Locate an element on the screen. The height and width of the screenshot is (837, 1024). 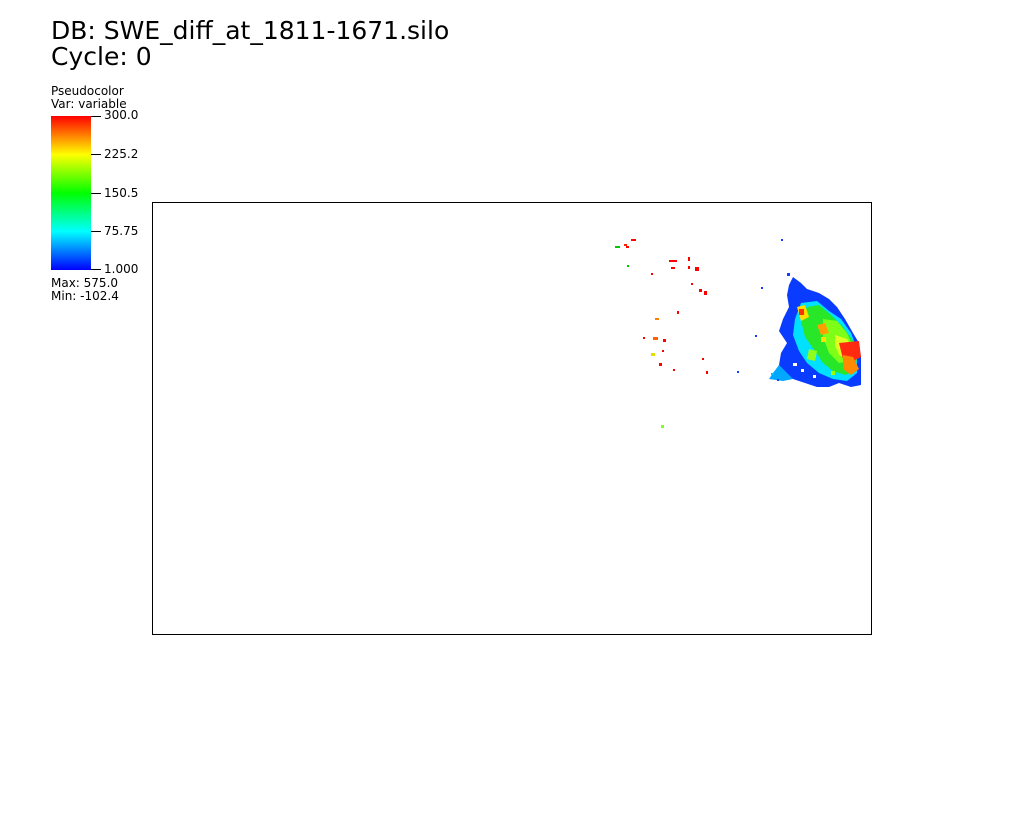
swe-field-main is located at coordinates (799, 313).